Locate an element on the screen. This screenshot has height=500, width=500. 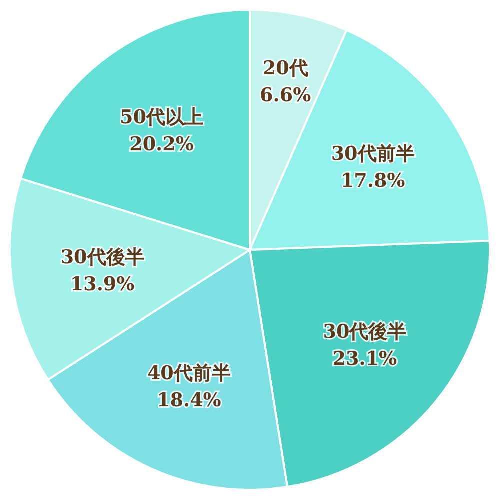
data-label: 17.8% is located at coordinates (373, 181).